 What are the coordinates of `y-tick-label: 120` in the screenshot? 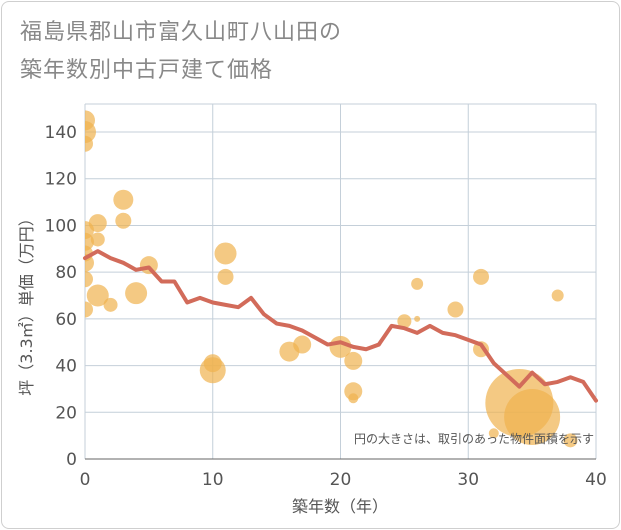 It's located at (61, 180).